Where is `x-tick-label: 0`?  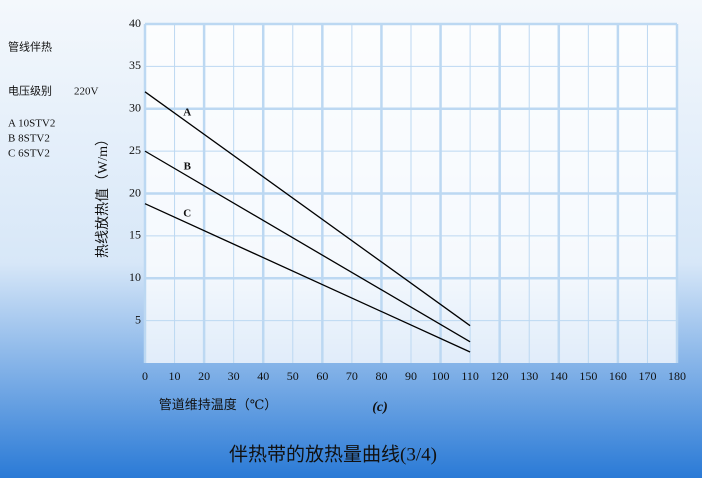
x-tick-label: 0 is located at coordinates (145, 376).